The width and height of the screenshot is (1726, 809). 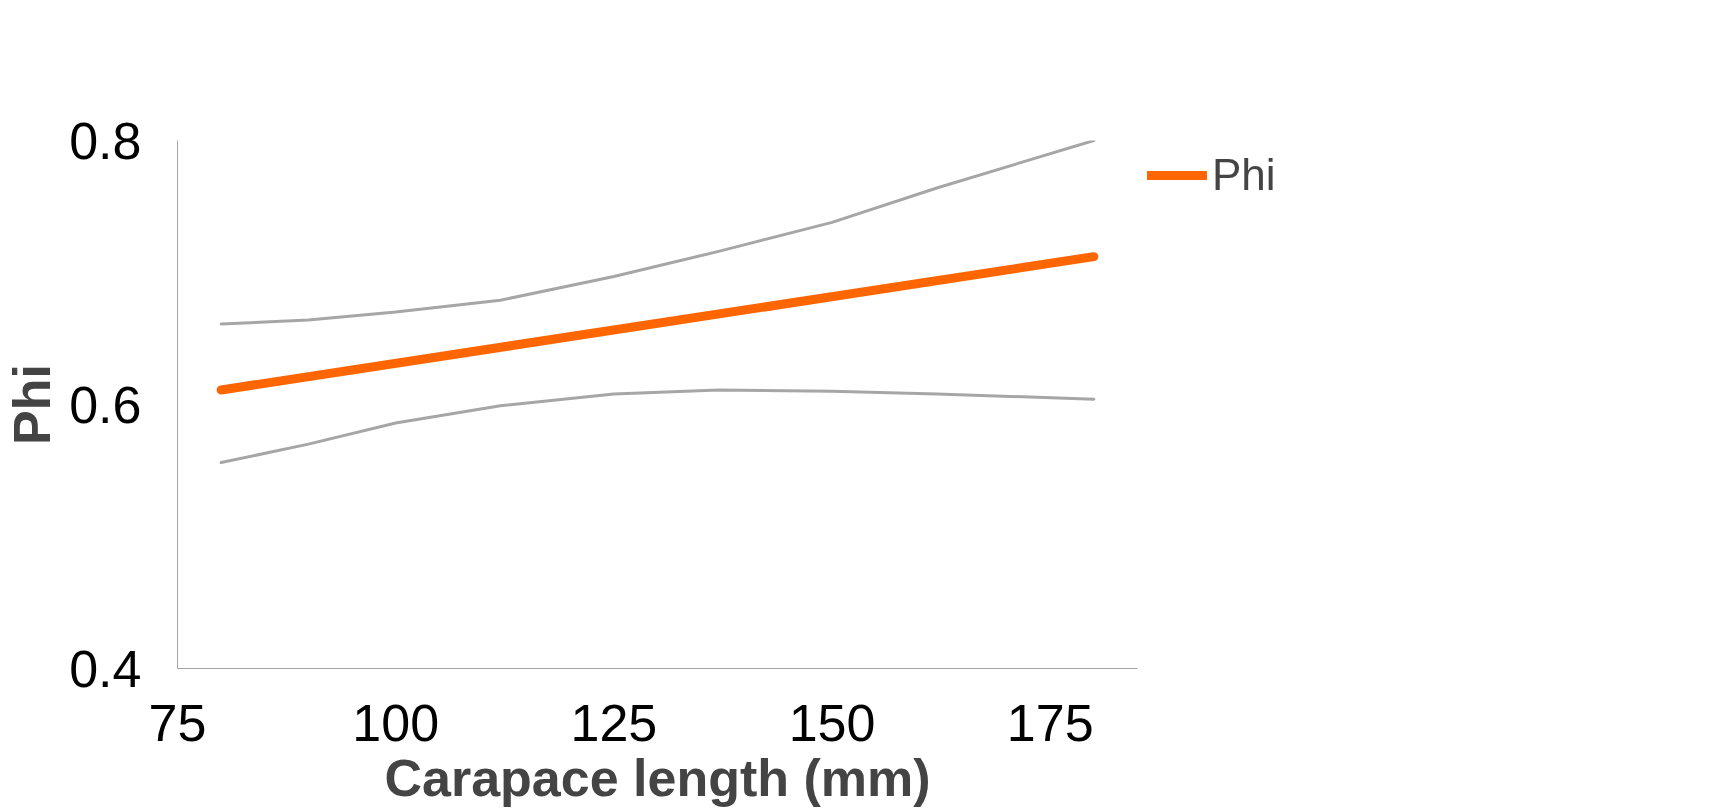 What do you see at coordinates (1050, 722) in the screenshot?
I see `x-tick-label: 175` at bounding box center [1050, 722].